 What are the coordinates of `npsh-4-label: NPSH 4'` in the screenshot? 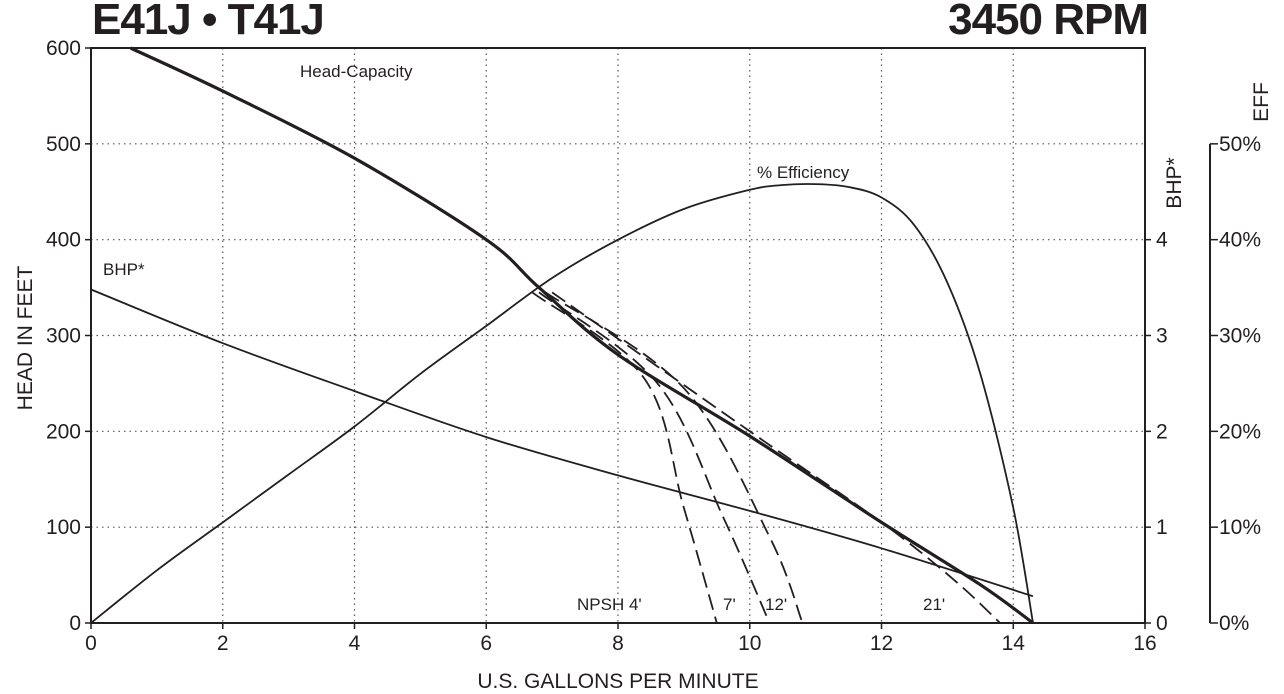 It's located at (609, 604).